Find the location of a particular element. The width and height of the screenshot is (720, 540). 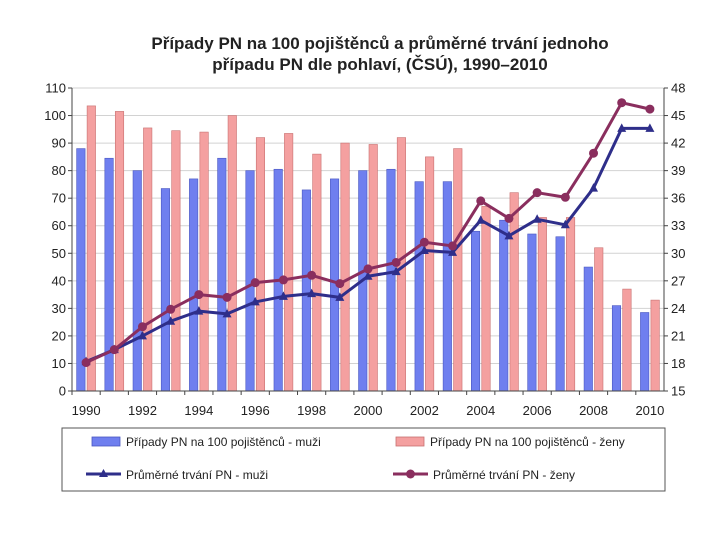

left-tick-label: 40 is located at coordinates (59, 280).